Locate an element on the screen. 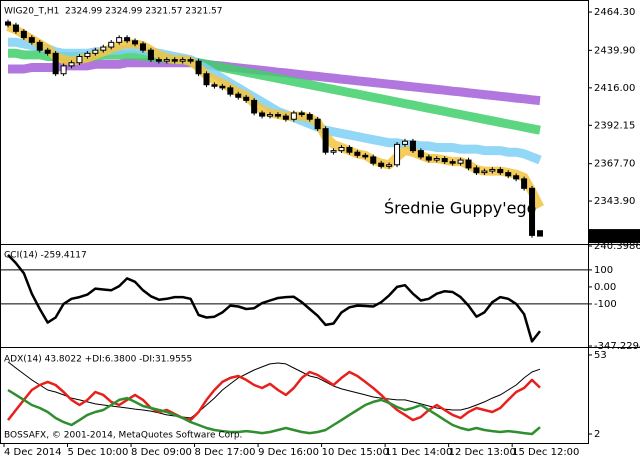 The image size is (640, 458). x-tick-label: 8 Dec 09:00 is located at coordinates (161, 452).